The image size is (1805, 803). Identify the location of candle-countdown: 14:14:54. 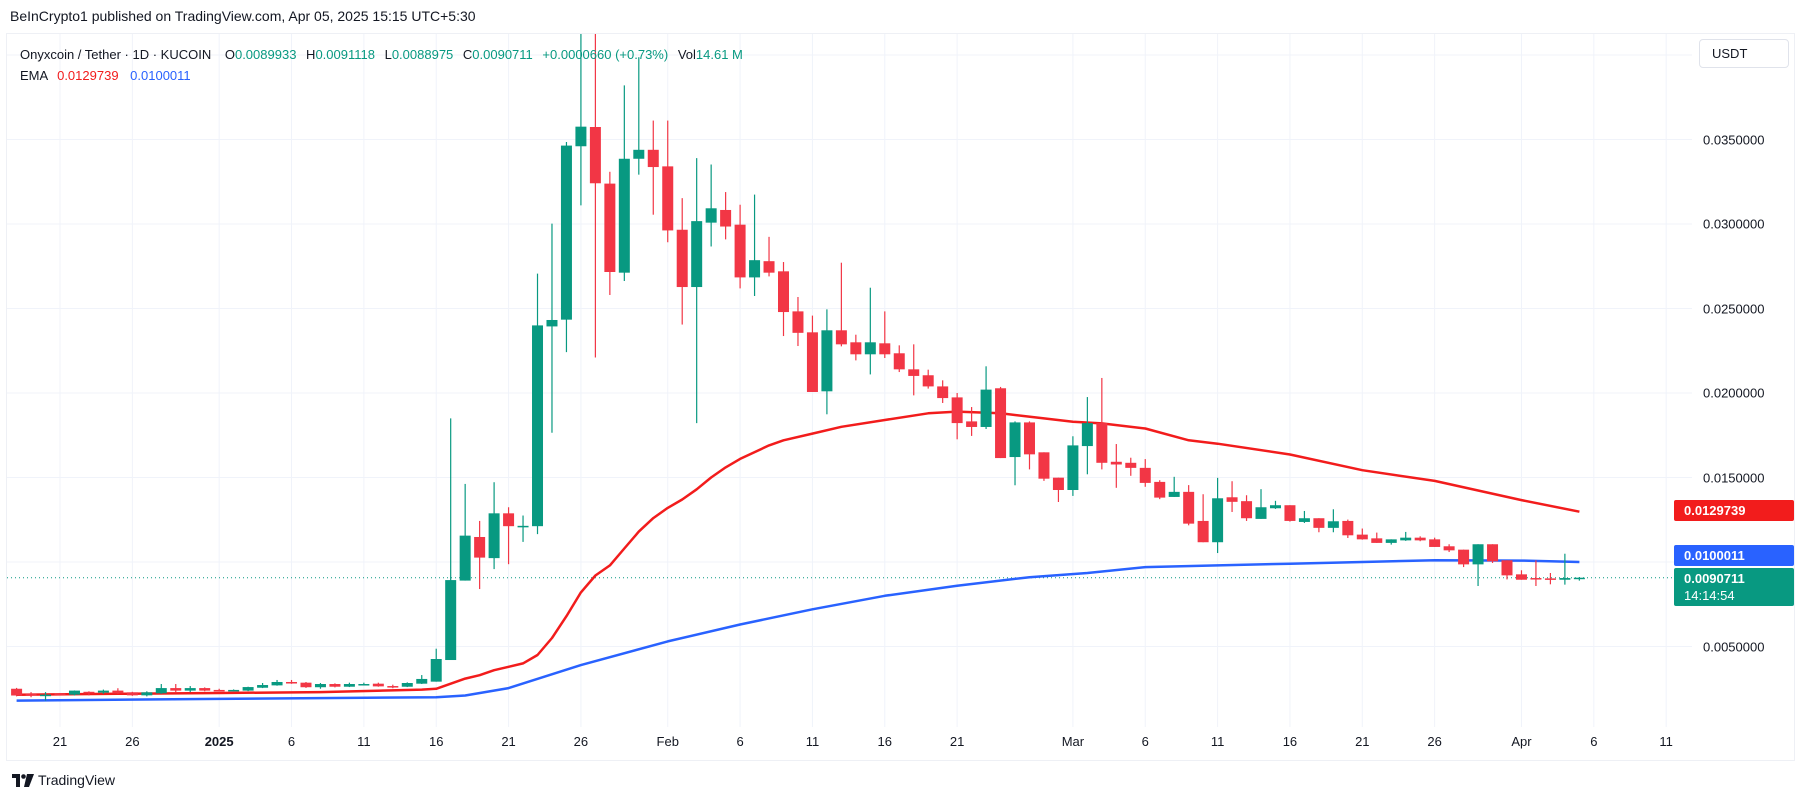
(1709, 595).